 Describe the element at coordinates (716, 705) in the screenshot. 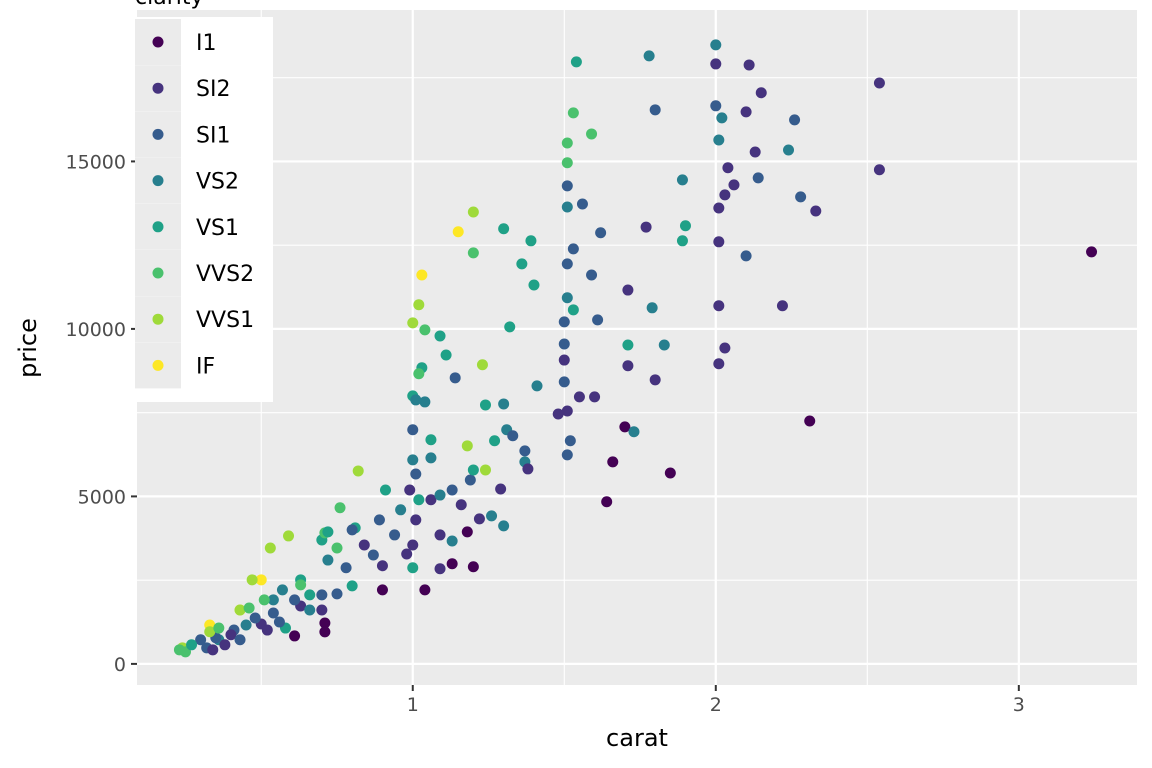

I see `x-tick-label: 2` at that location.